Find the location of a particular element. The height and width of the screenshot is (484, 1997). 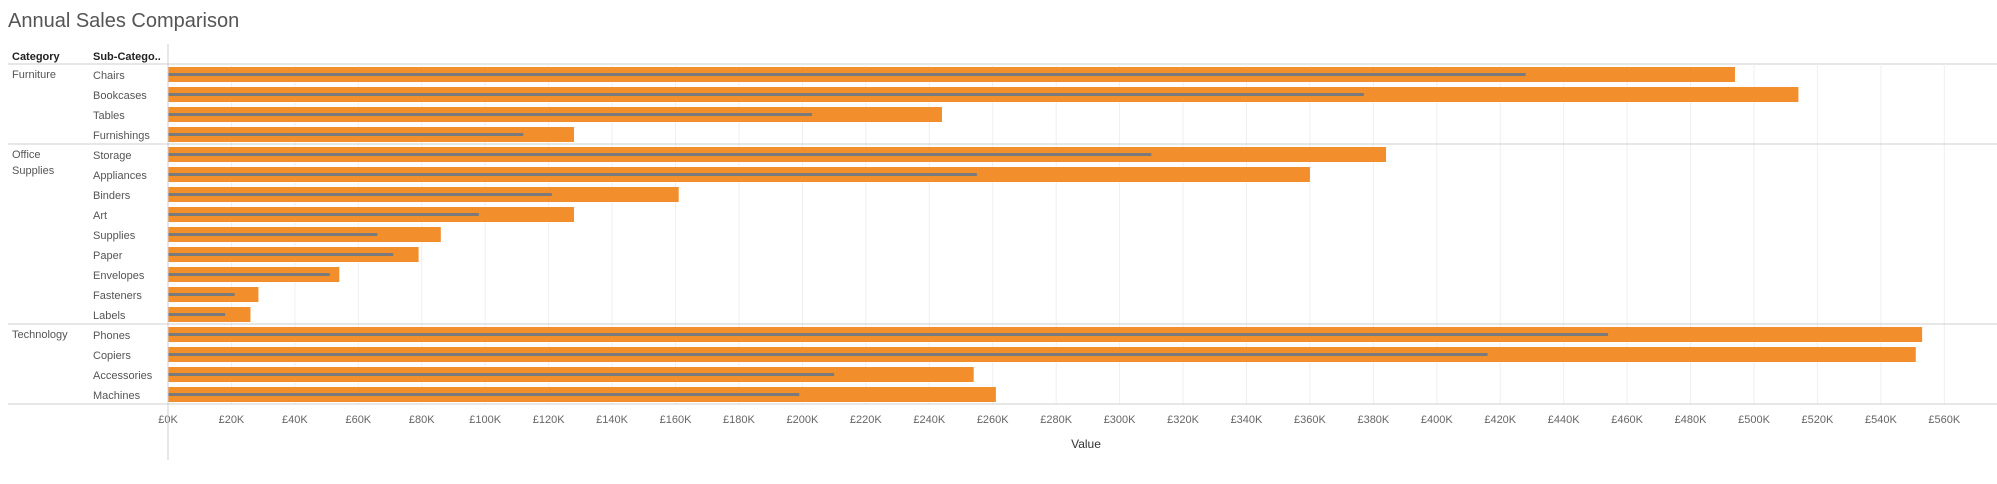

x-tick-label: £400K is located at coordinates (1437, 420).